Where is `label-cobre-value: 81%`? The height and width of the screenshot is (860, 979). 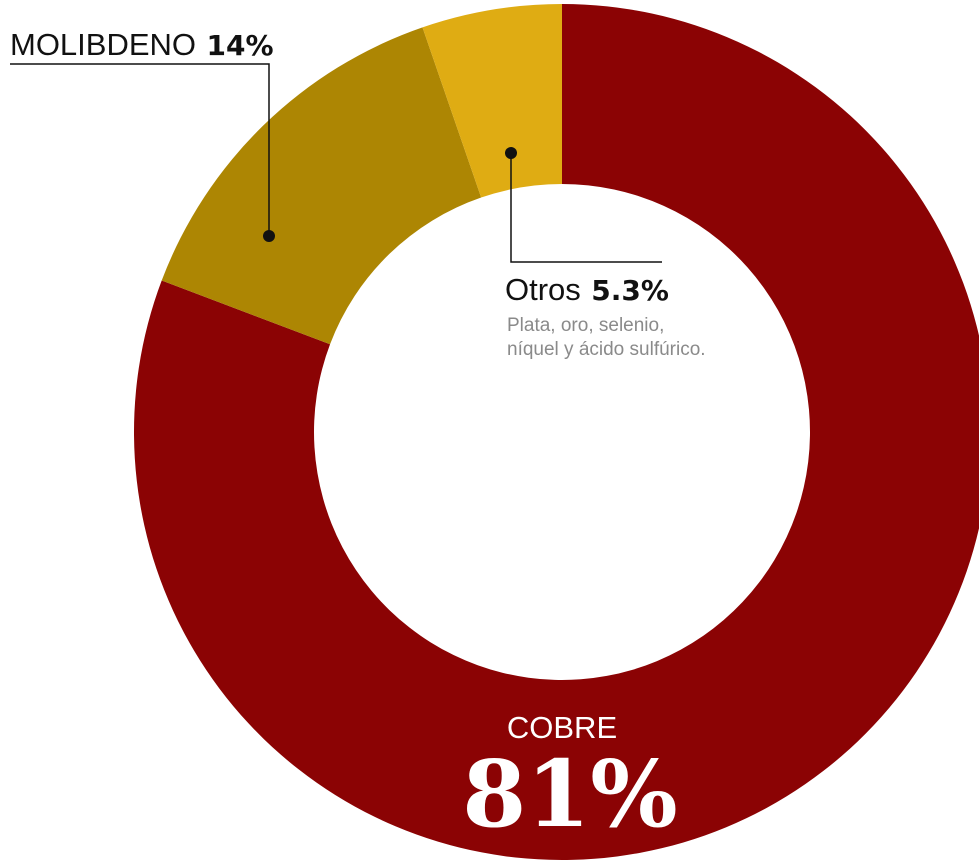 label-cobre-value: 81% is located at coordinates (569, 794).